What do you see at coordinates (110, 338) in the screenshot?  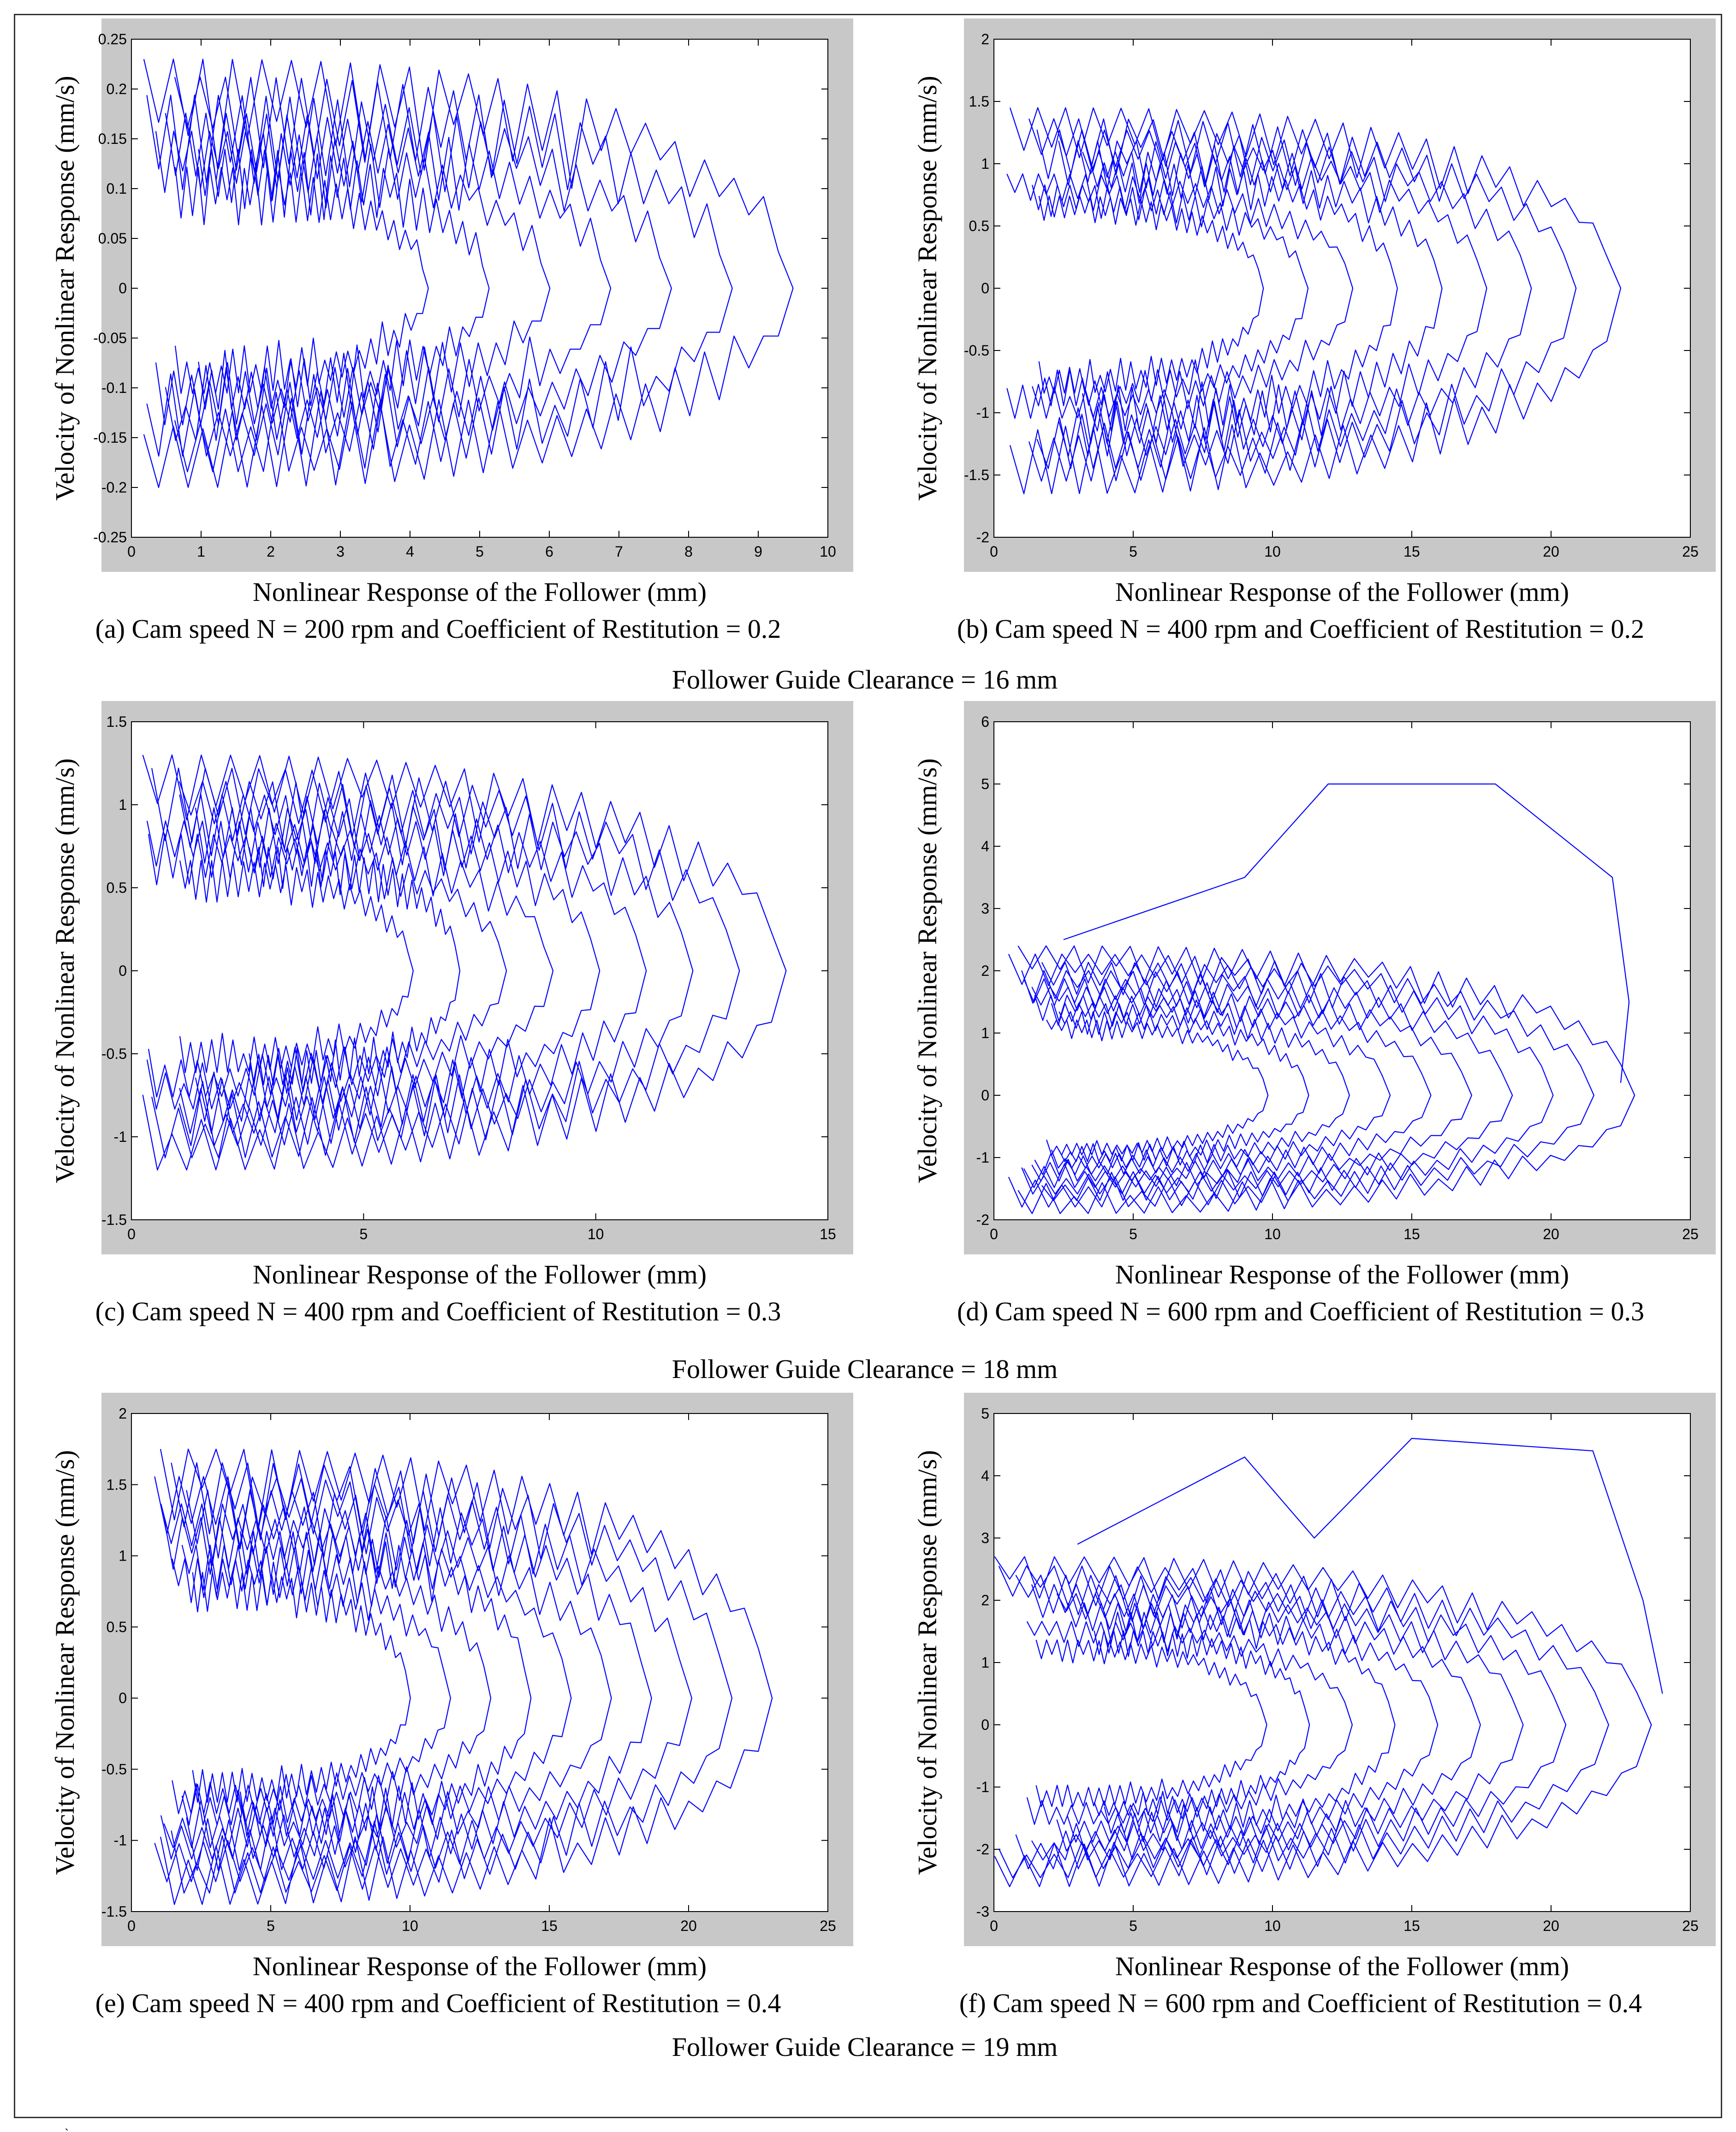 I see `chart-a-ytick-label: -0.05` at bounding box center [110, 338].